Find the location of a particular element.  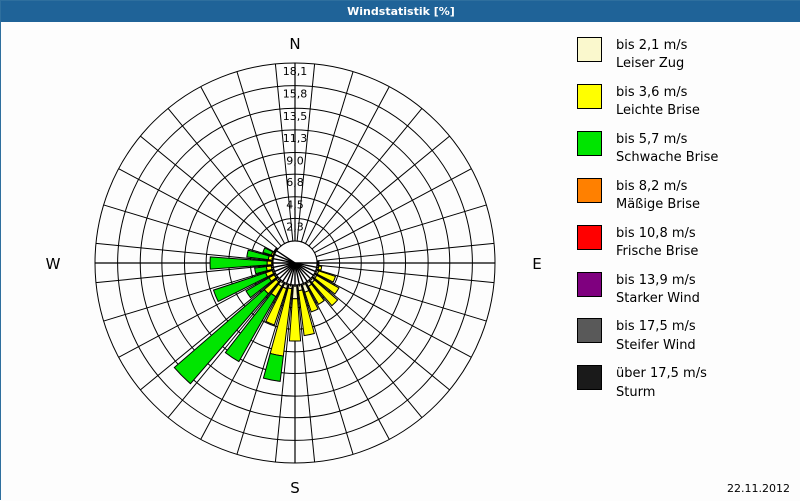

legend-label: bis 2,1 m/s Leiser Zug is located at coordinates (651, 55).